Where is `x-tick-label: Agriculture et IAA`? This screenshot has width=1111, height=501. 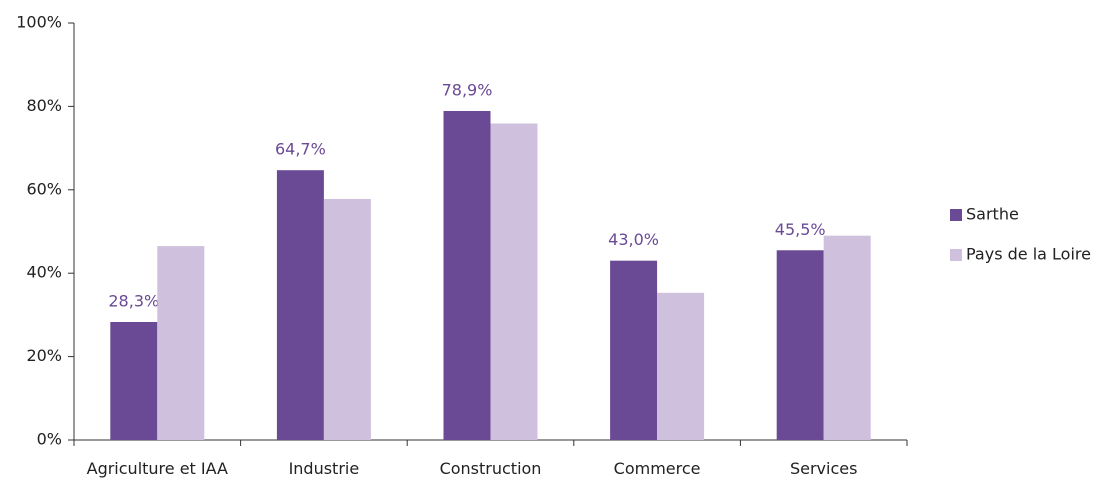 x-tick-label: Agriculture et IAA is located at coordinates (157, 468).